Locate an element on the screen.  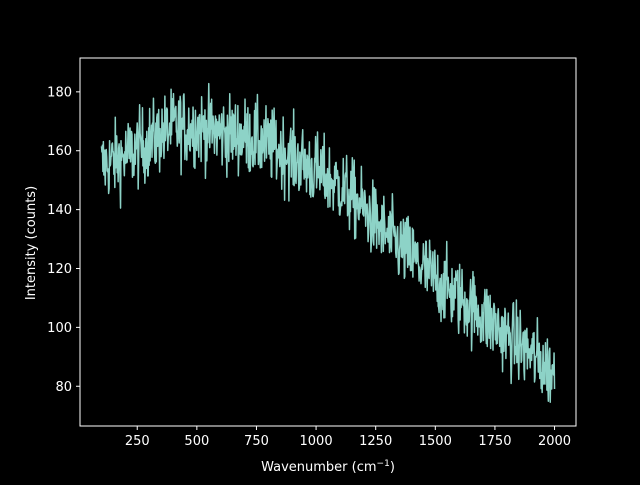
y-tick-label: 80 is located at coordinates (63, 387).